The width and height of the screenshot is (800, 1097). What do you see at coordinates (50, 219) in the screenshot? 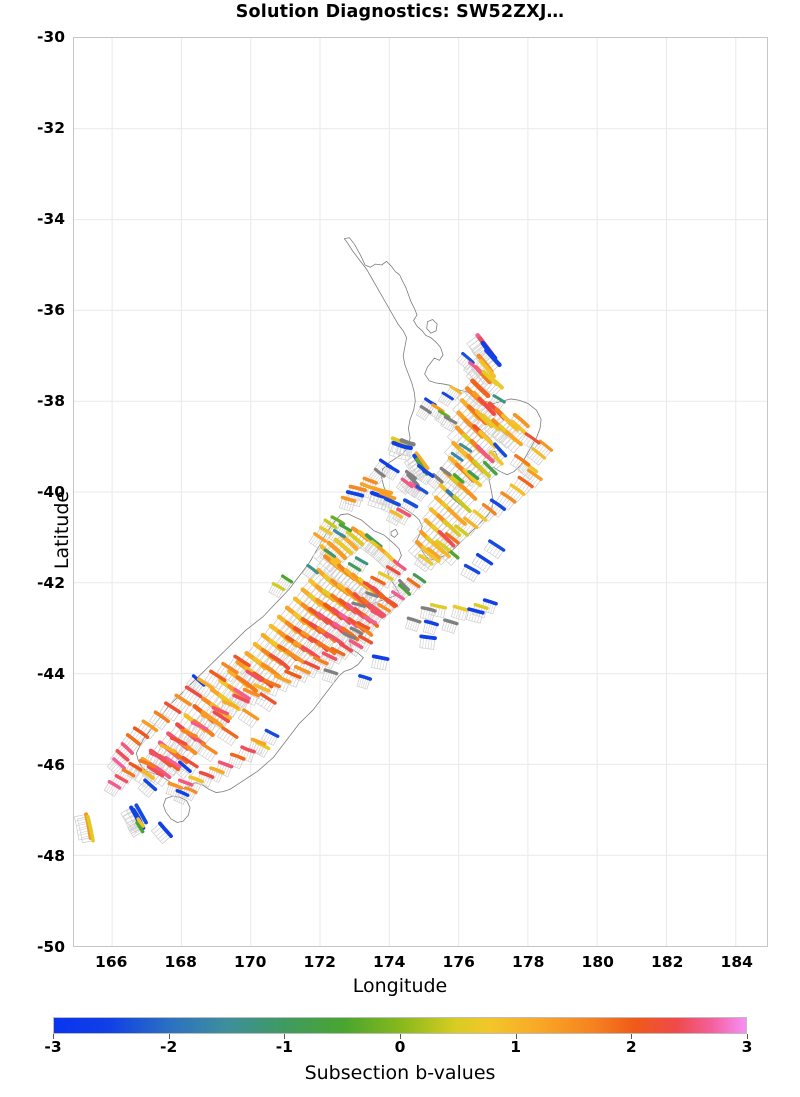
I see `y-tick-label: -34` at bounding box center [50, 219].